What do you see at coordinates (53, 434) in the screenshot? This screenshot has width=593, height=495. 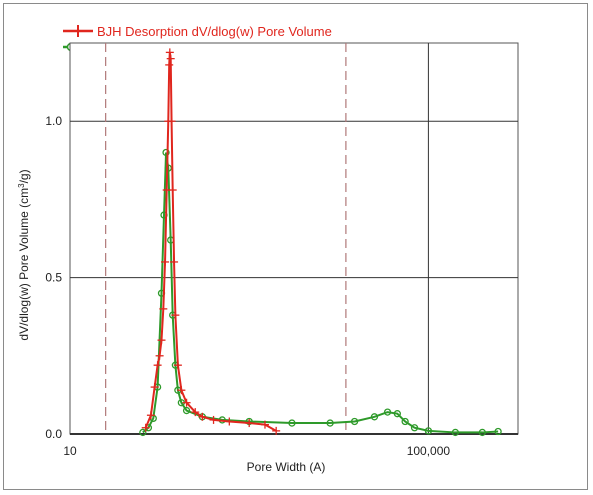 I see `y-tick-label: 0.0` at bounding box center [53, 434].